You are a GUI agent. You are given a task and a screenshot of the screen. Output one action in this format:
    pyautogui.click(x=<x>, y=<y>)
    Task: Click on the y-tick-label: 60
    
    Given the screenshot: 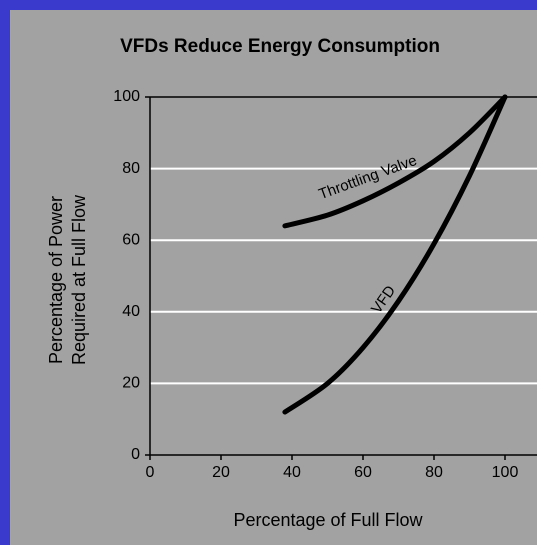 What is the action you would take?
    pyautogui.click(x=131, y=239)
    